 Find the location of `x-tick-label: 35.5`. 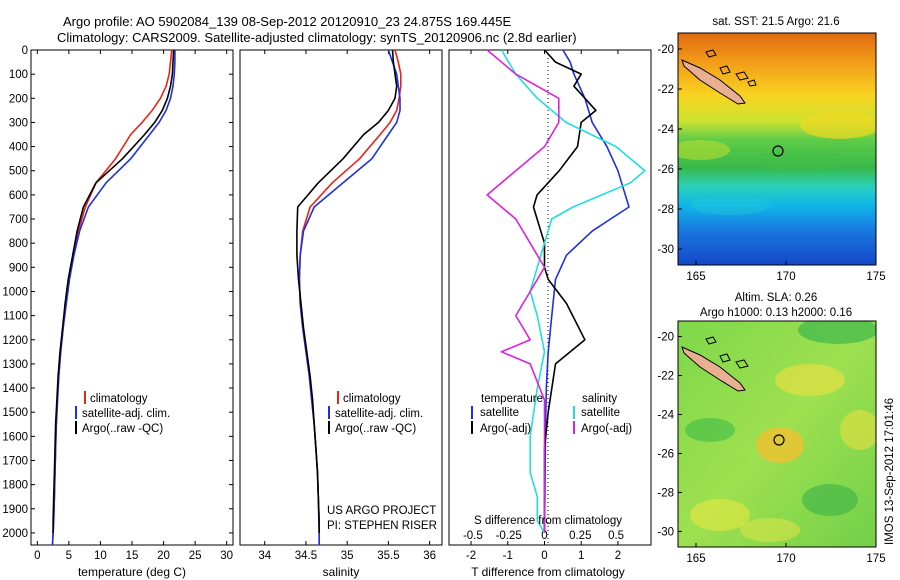

x-tick-label: 35.5 is located at coordinates (388, 556).